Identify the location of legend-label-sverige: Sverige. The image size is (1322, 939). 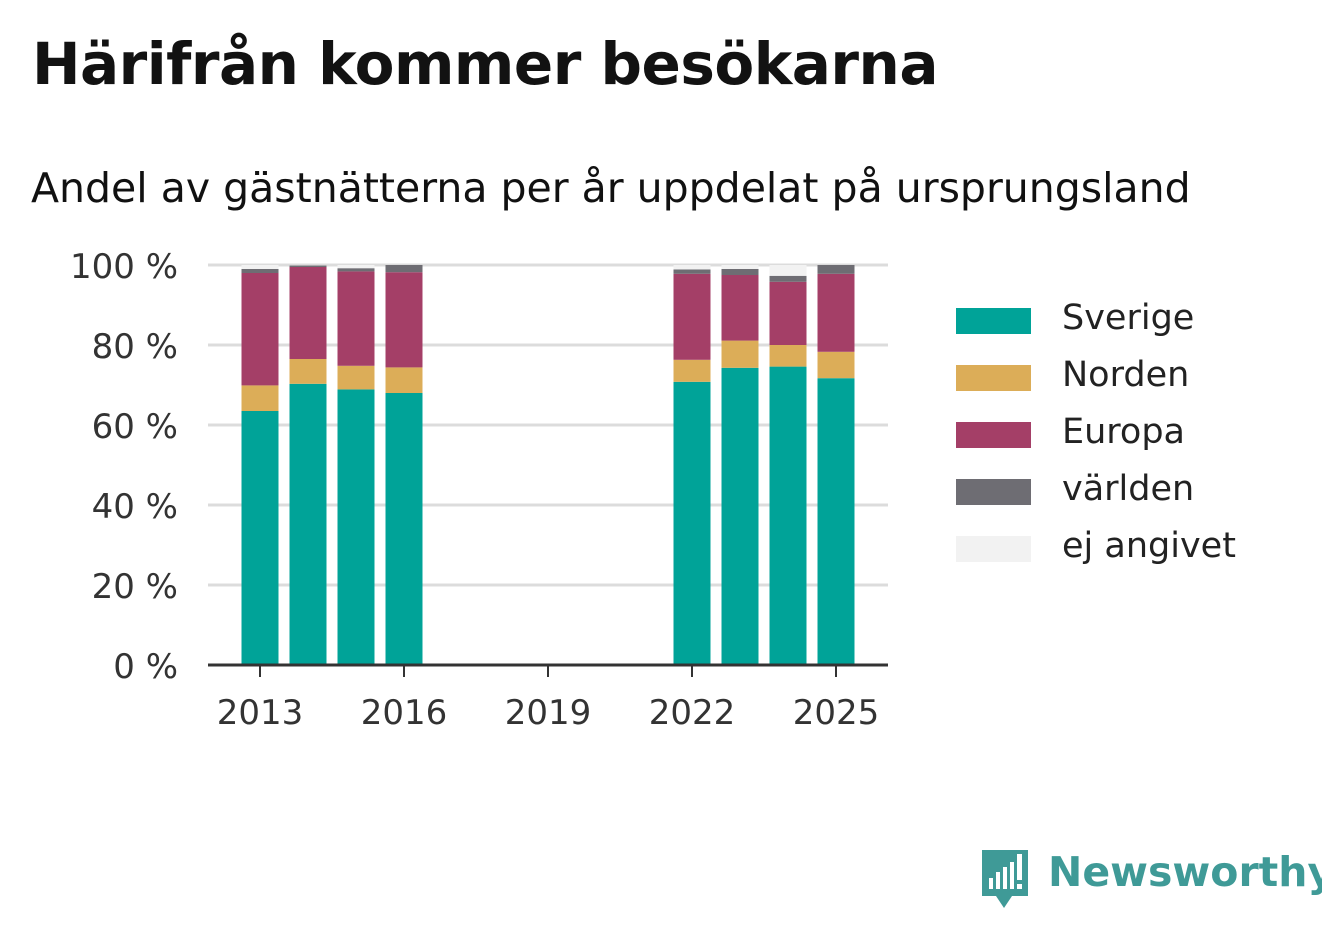
(1128, 318).